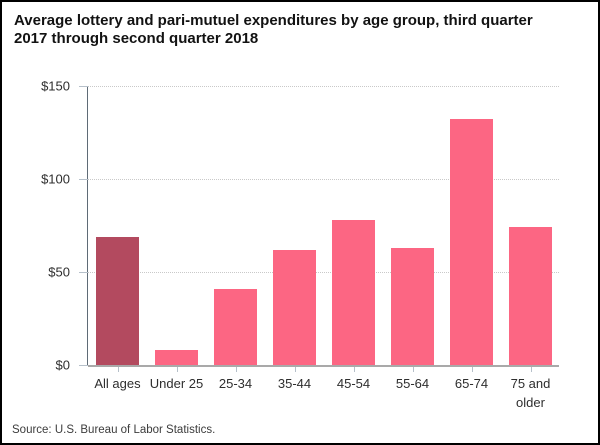 This screenshot has width=600, height=445. I want to click on x-axis-category-label: 75 and older, so click(530, 393).